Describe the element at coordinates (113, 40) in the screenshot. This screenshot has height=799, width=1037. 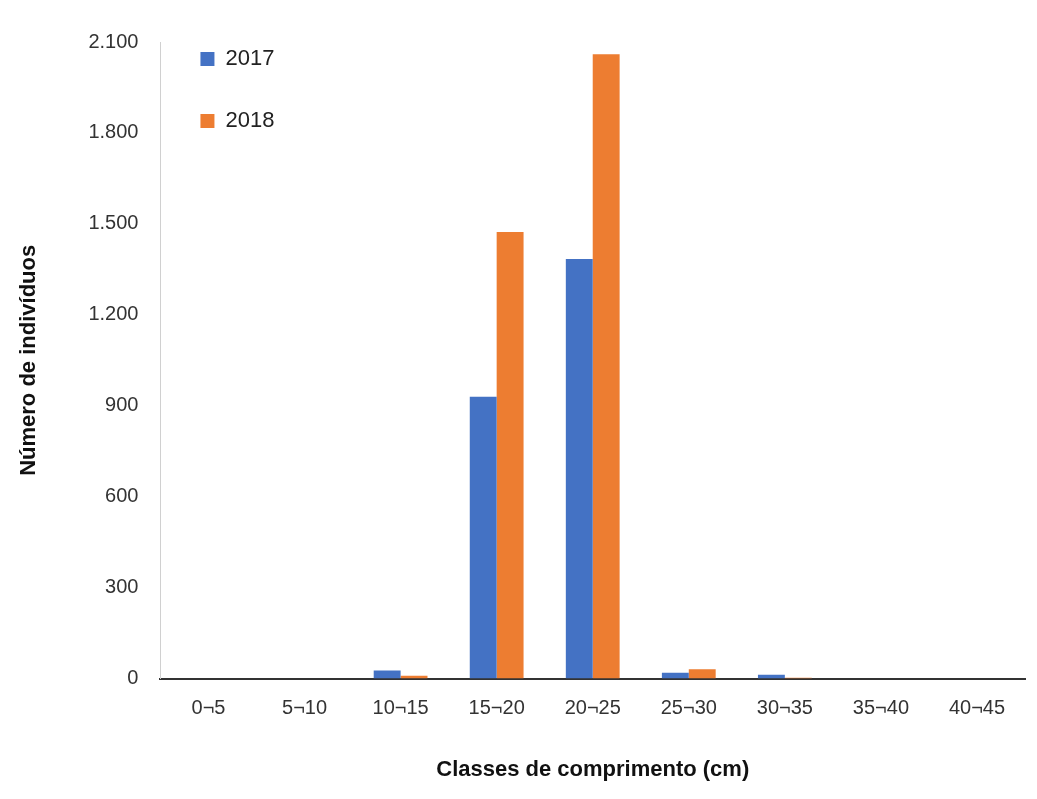
I see `y-tick-label: 2.100` at that location.